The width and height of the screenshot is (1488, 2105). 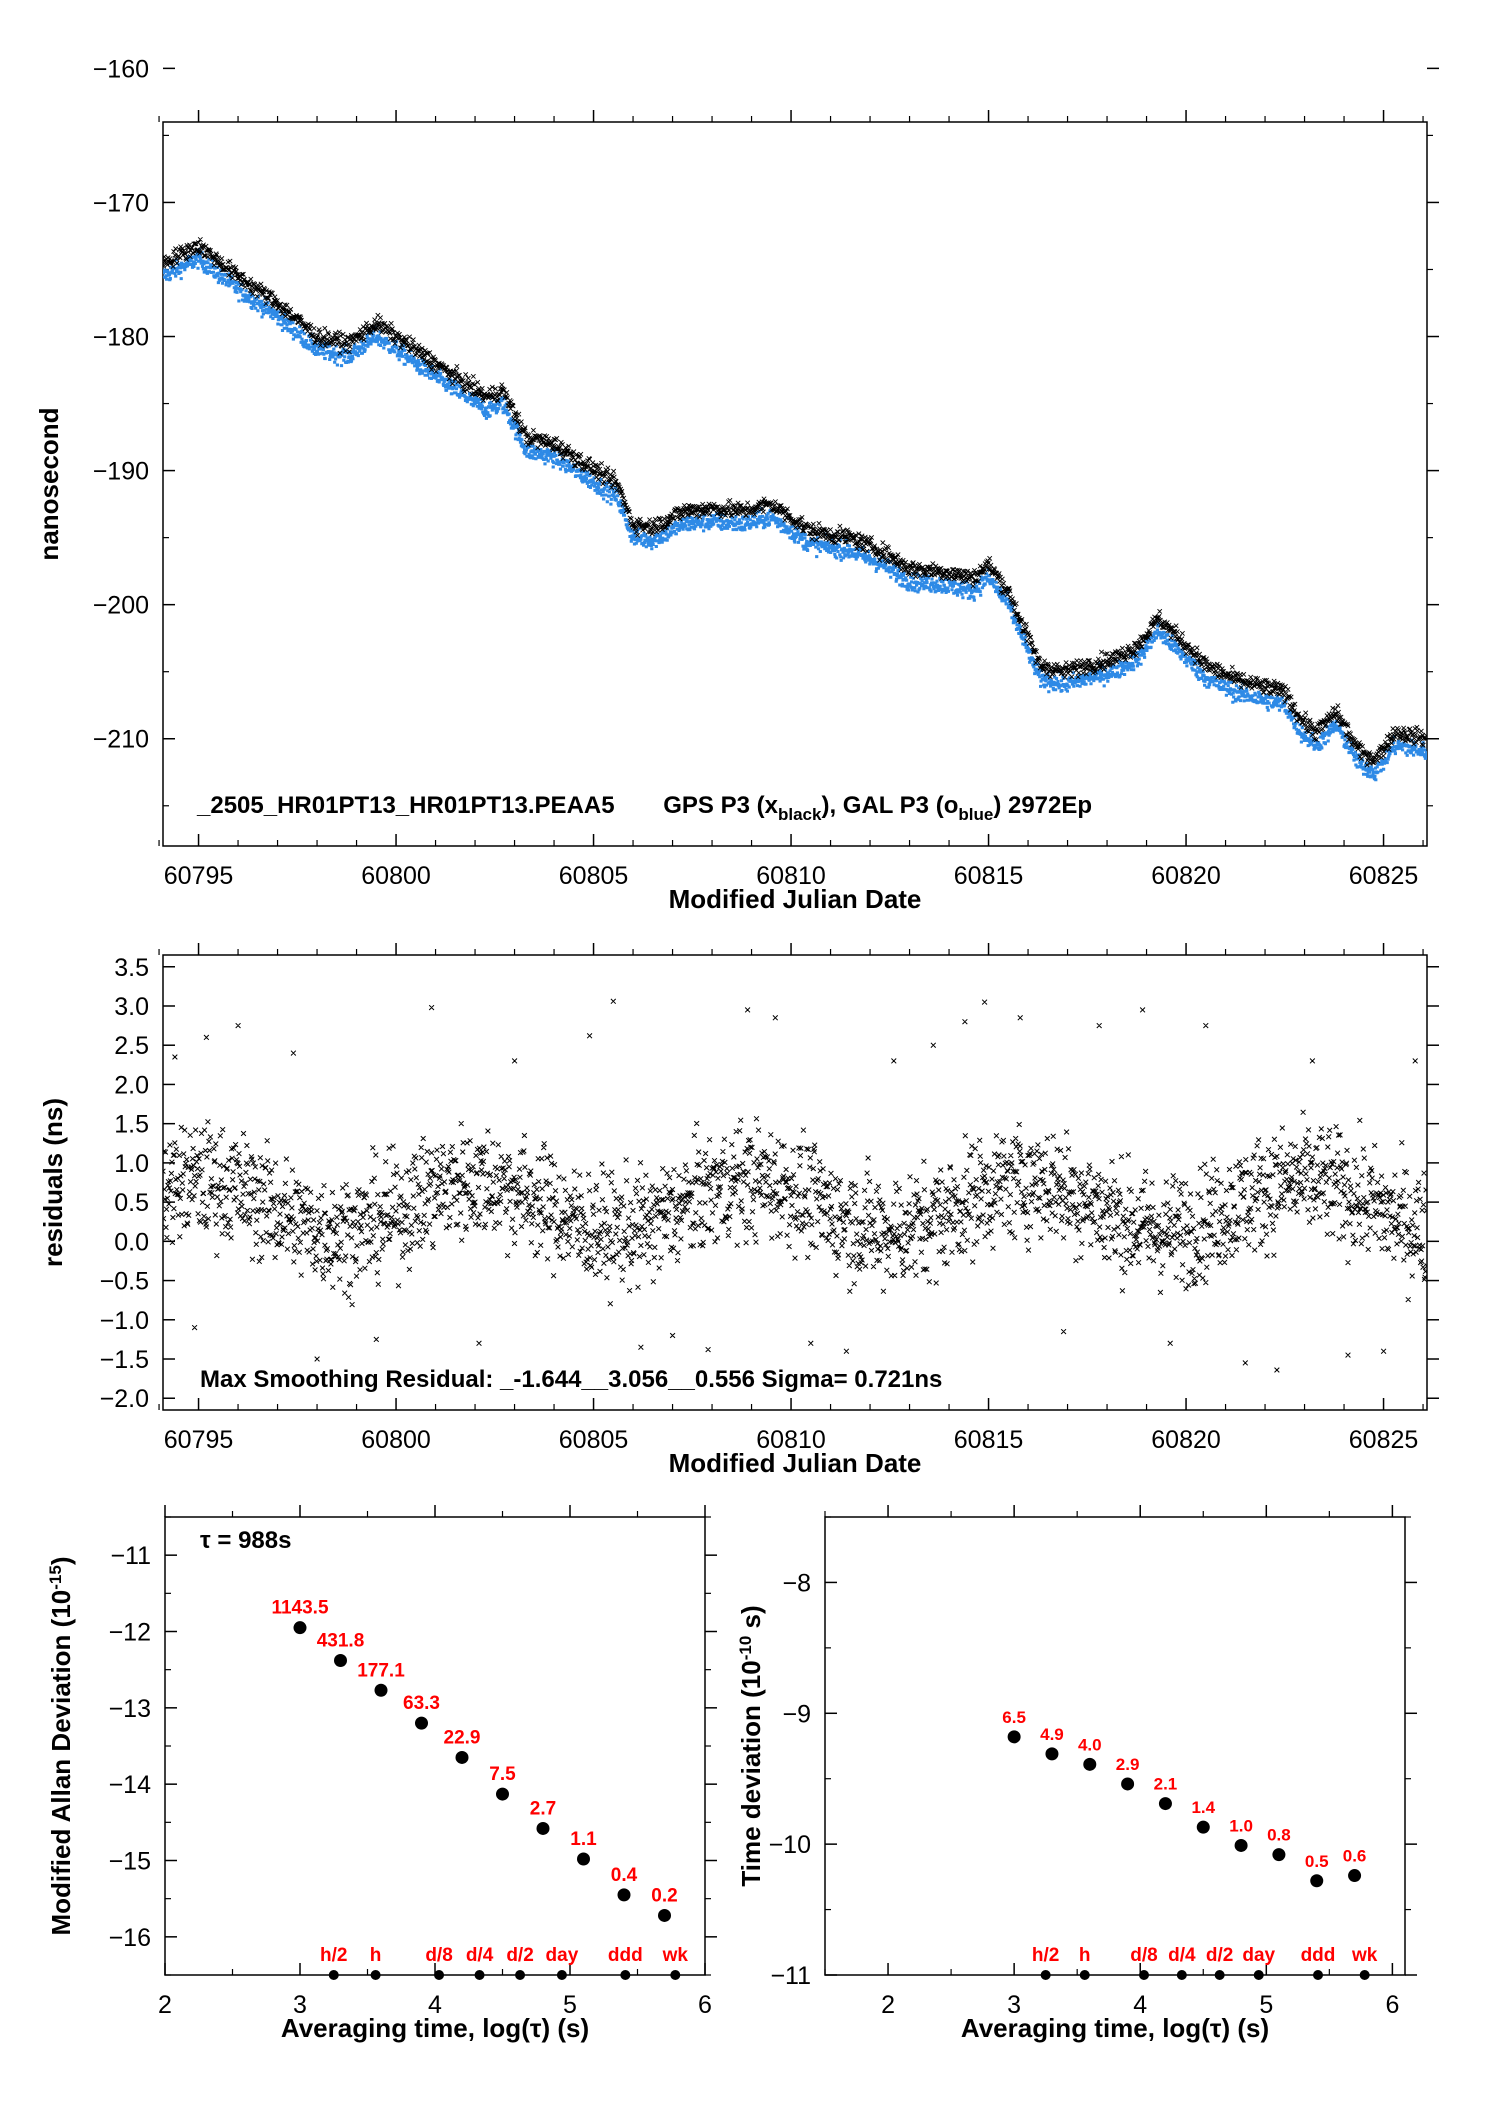 I want to click on y-tick-label: −11, so click(x=790, y=1976).